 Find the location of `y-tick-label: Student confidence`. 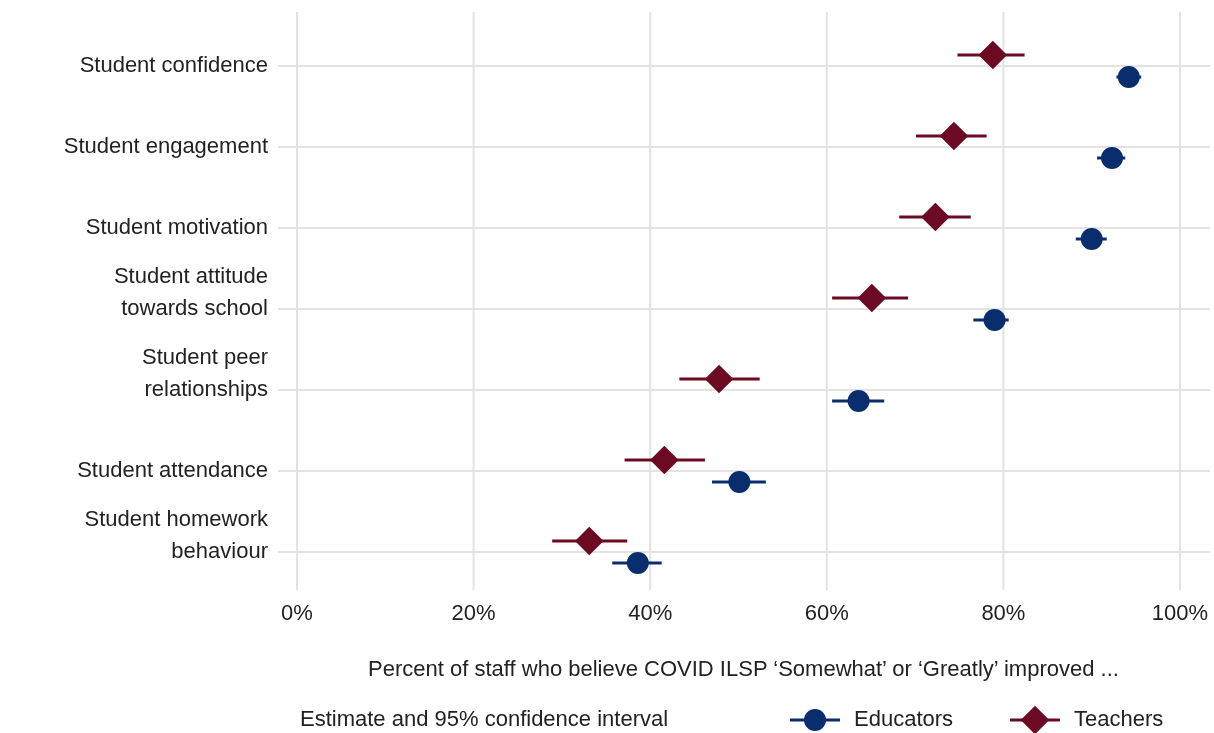

y-tick-label: Student confidence is located at coordinates (173, 64).